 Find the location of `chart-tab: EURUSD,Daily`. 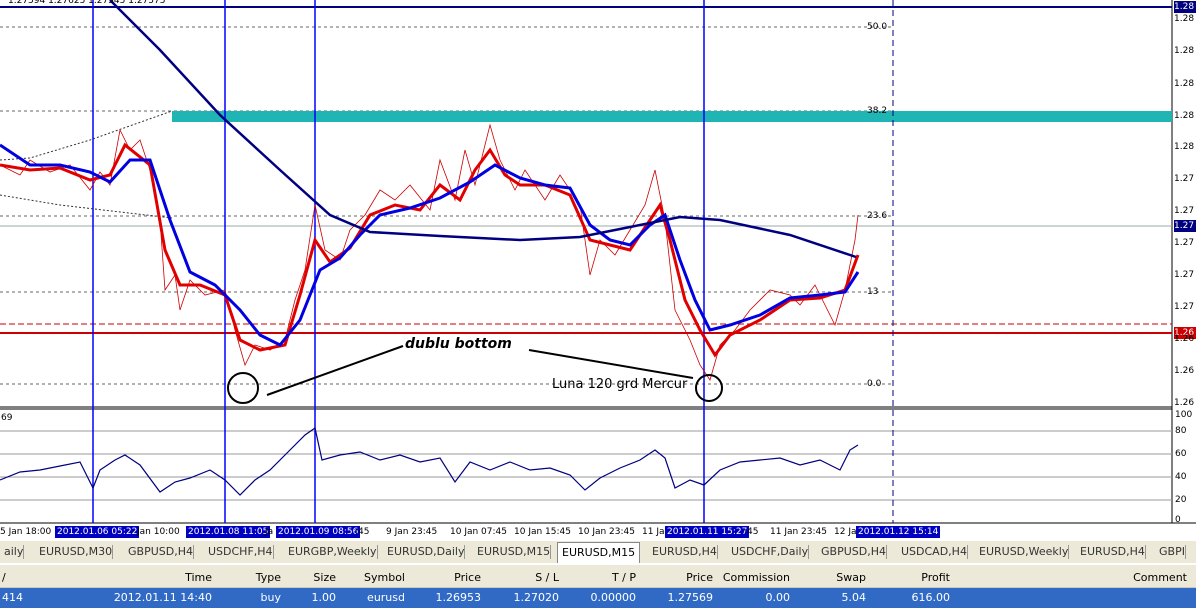

chart-tab: EURUSD,Daily is located at coordinates (424, 552).